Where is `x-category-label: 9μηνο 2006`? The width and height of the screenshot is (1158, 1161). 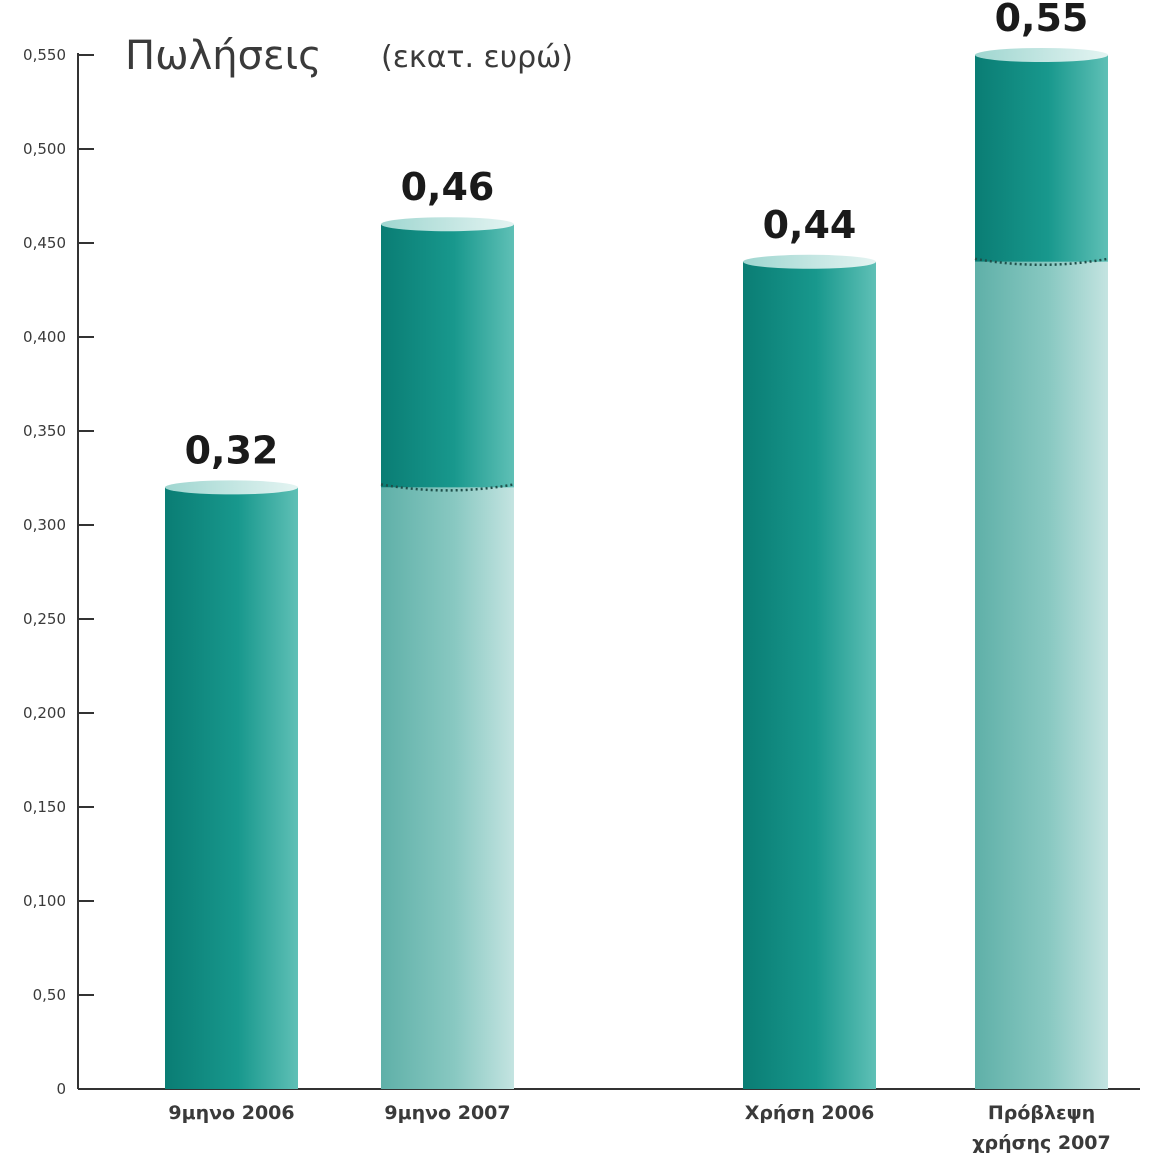
x-category-label: 9μηνο 2006 is located at coordinates (231, 1113).